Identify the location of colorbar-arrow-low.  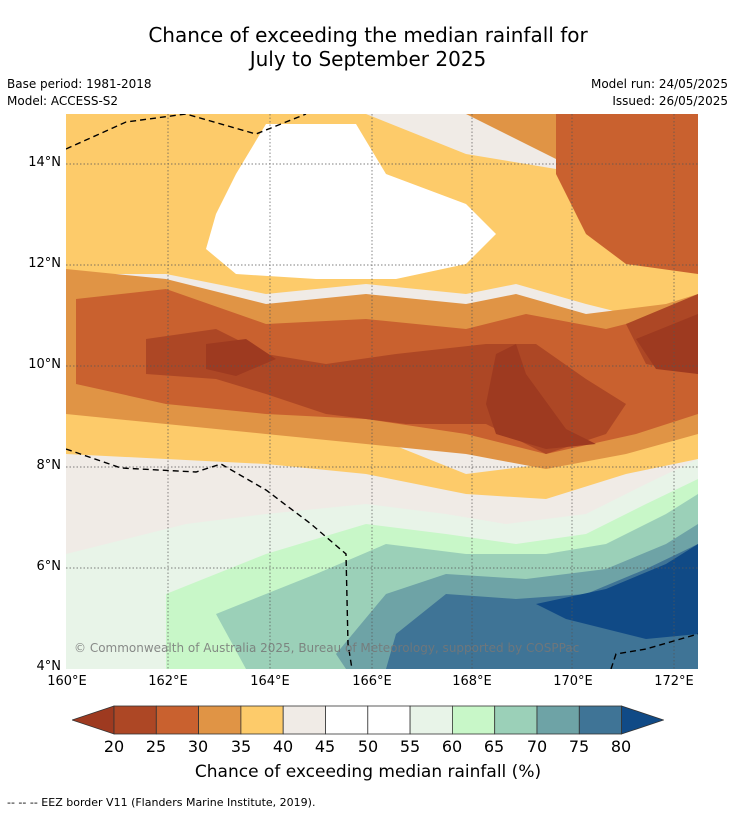
(92, 720).